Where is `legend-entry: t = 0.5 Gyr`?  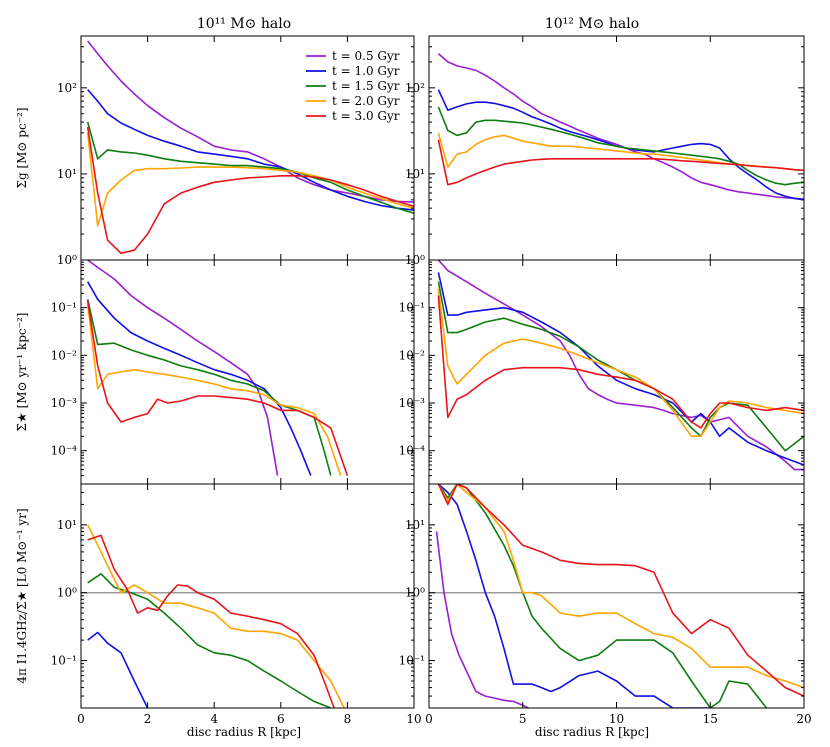
legend-entry: t = 0.5 Gyr is located at coordinates (366, 56).